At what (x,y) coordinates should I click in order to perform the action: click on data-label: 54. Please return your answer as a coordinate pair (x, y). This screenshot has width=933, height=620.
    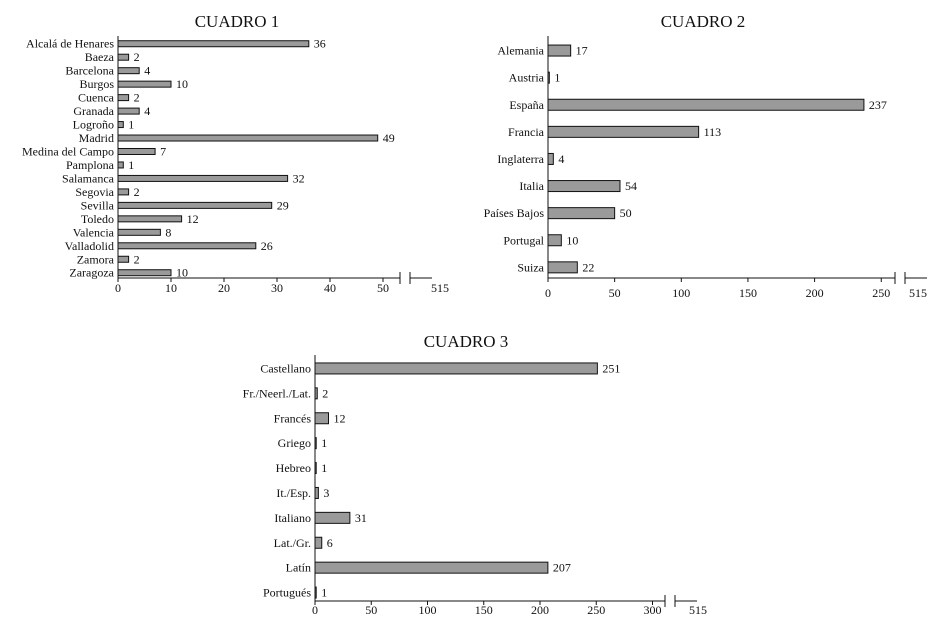
    Looking at the image, I should click on (631, 186).